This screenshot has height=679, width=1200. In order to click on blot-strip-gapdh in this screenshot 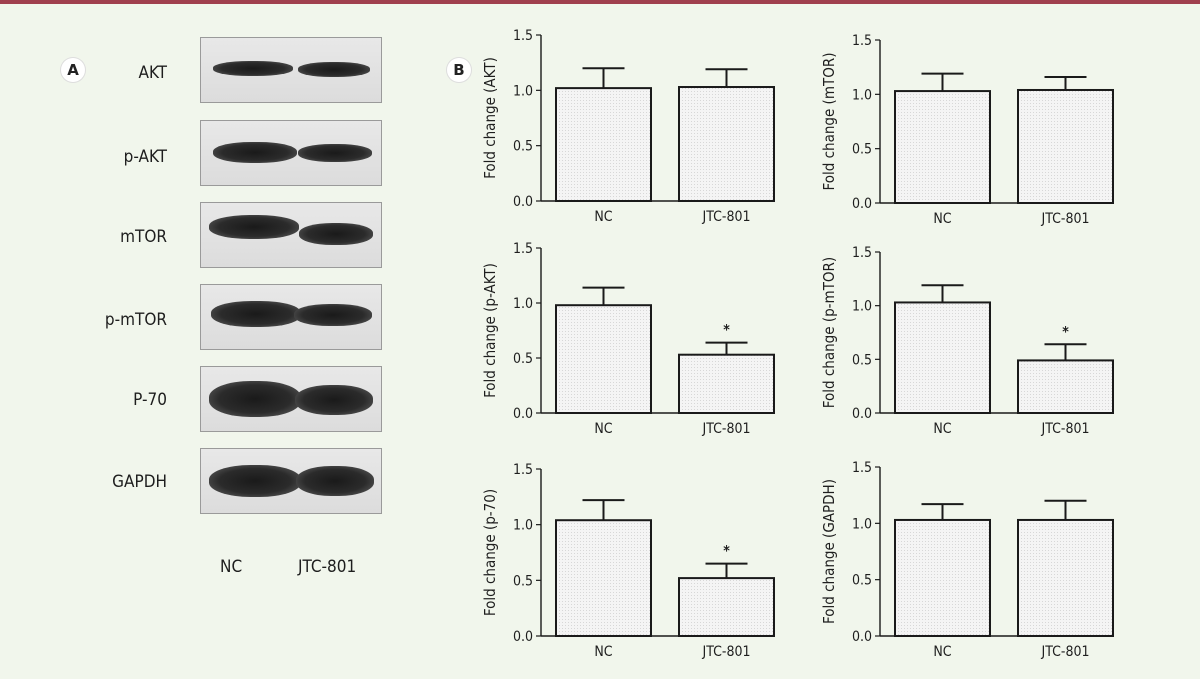, I will do `click(291, 481)`.